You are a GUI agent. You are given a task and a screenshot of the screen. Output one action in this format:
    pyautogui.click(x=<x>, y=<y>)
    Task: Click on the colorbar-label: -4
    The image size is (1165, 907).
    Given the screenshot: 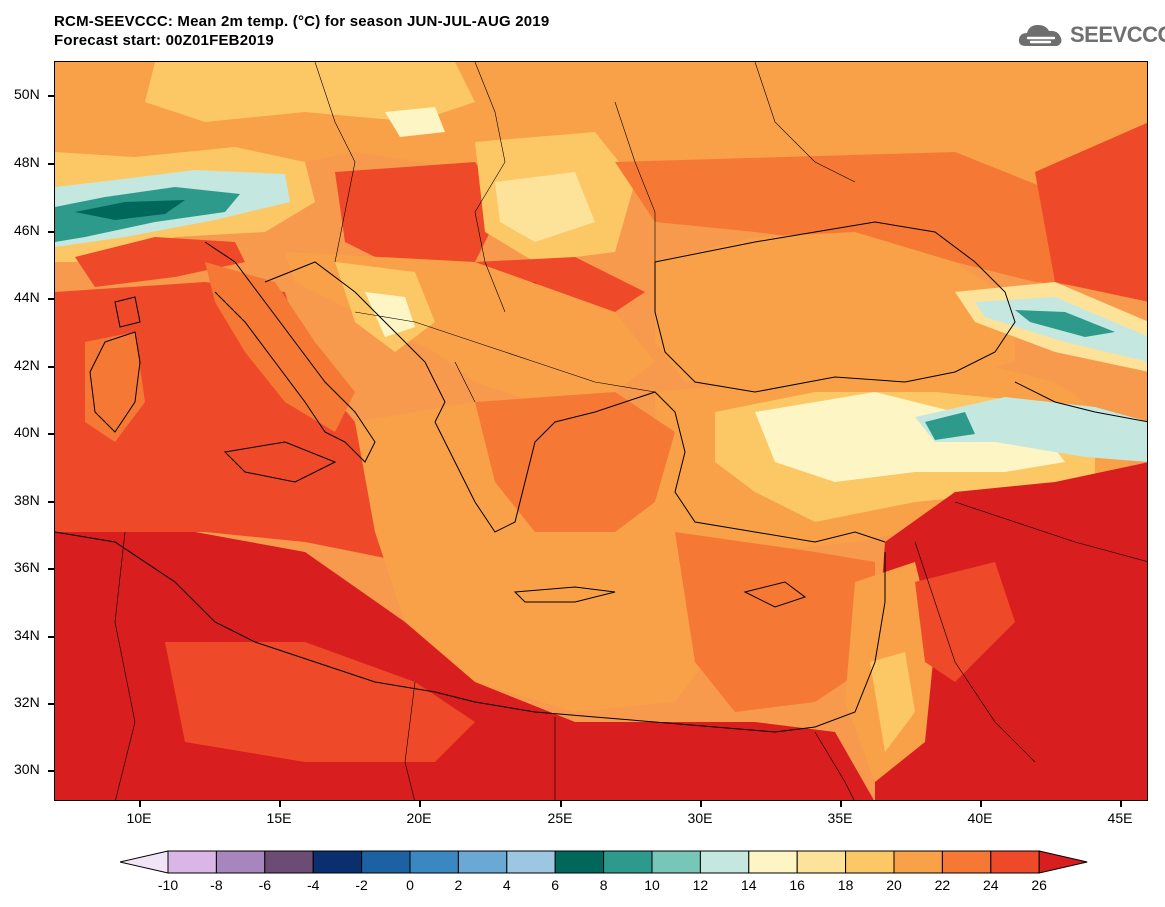 What is the action you would take?
    pyautogui.click(x=313, y=885)
    